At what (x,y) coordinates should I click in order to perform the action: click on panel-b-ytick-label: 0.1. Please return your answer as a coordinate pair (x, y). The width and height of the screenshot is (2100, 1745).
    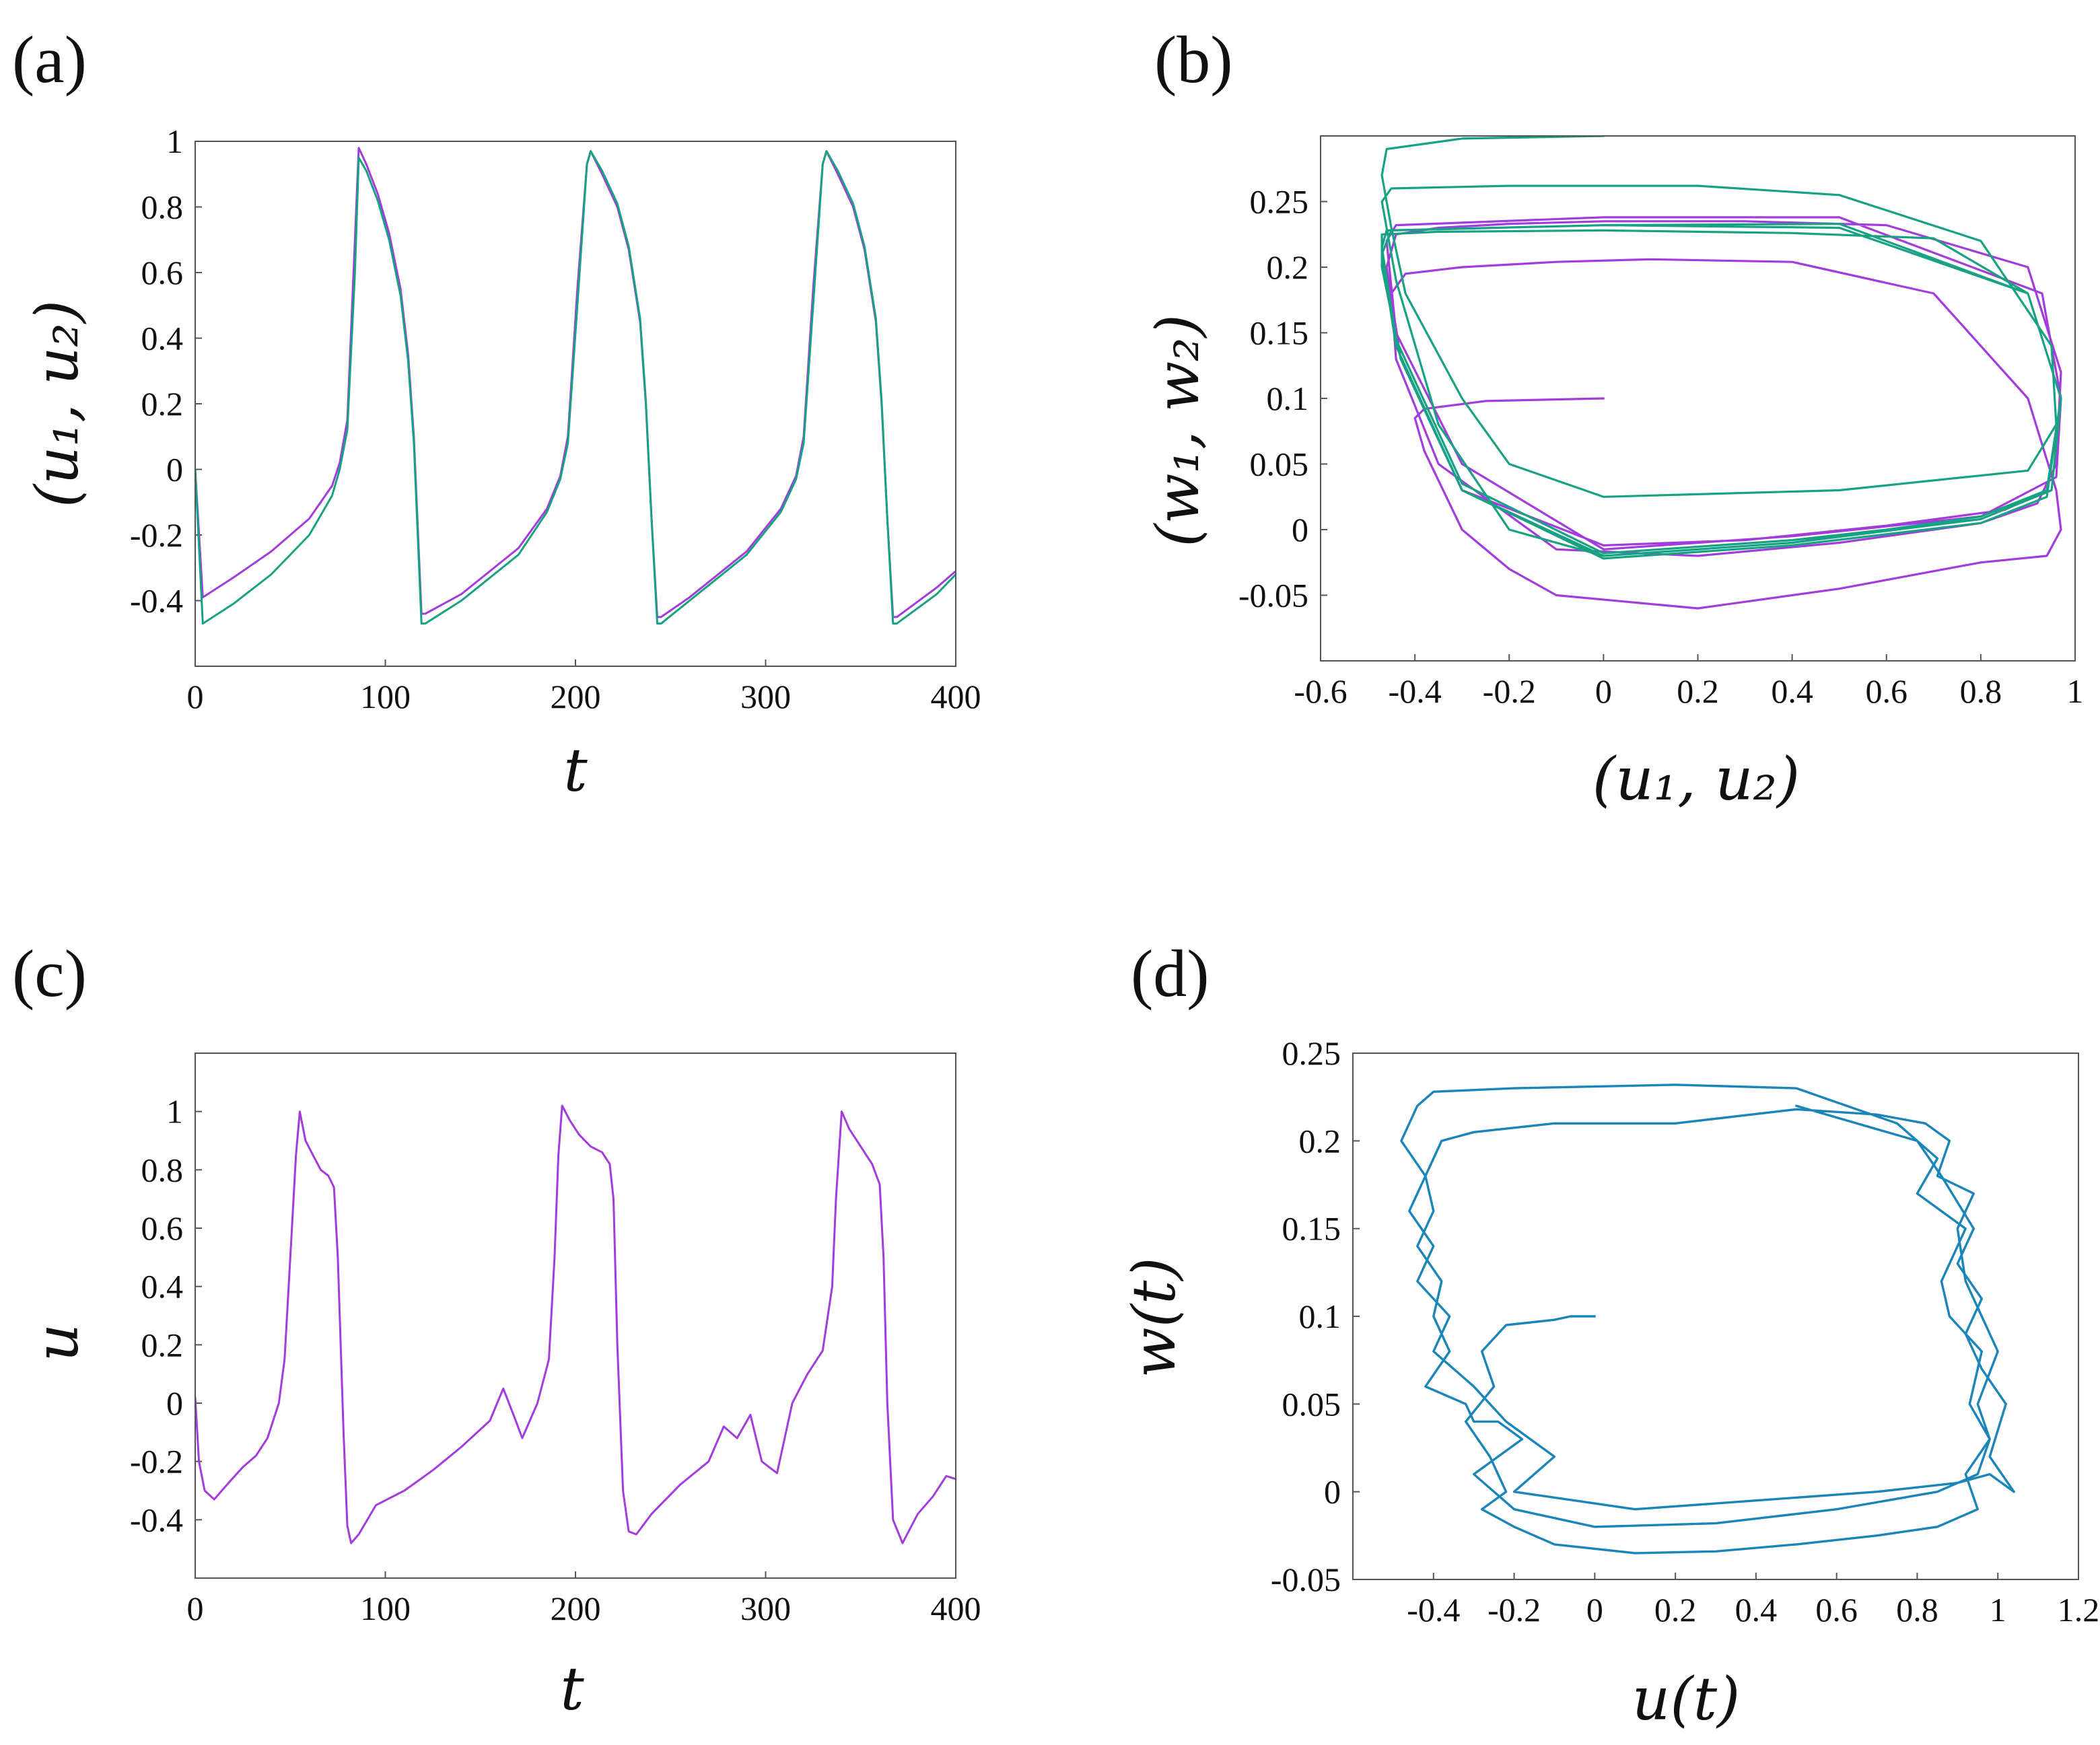
    Looking at the image, I should click on (1288, 398).